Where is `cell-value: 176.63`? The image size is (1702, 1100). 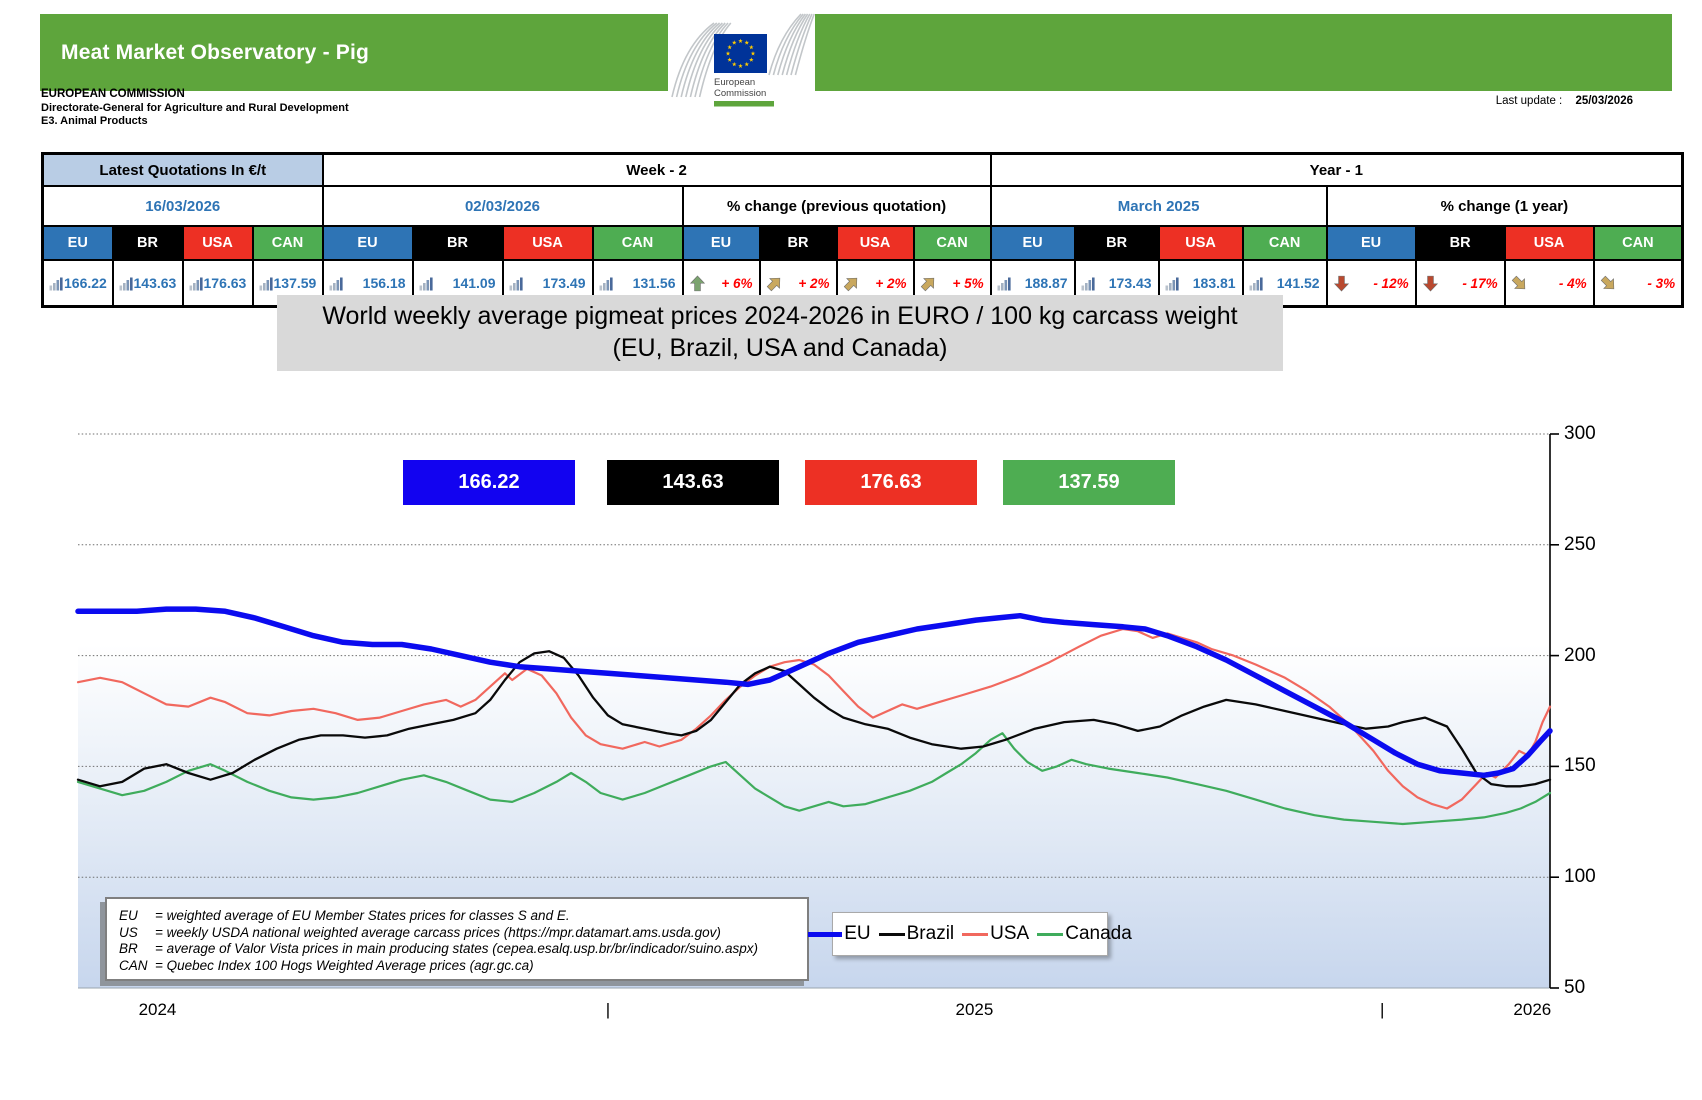 cell-value: 176.63 is located at coordinates (225, 283).